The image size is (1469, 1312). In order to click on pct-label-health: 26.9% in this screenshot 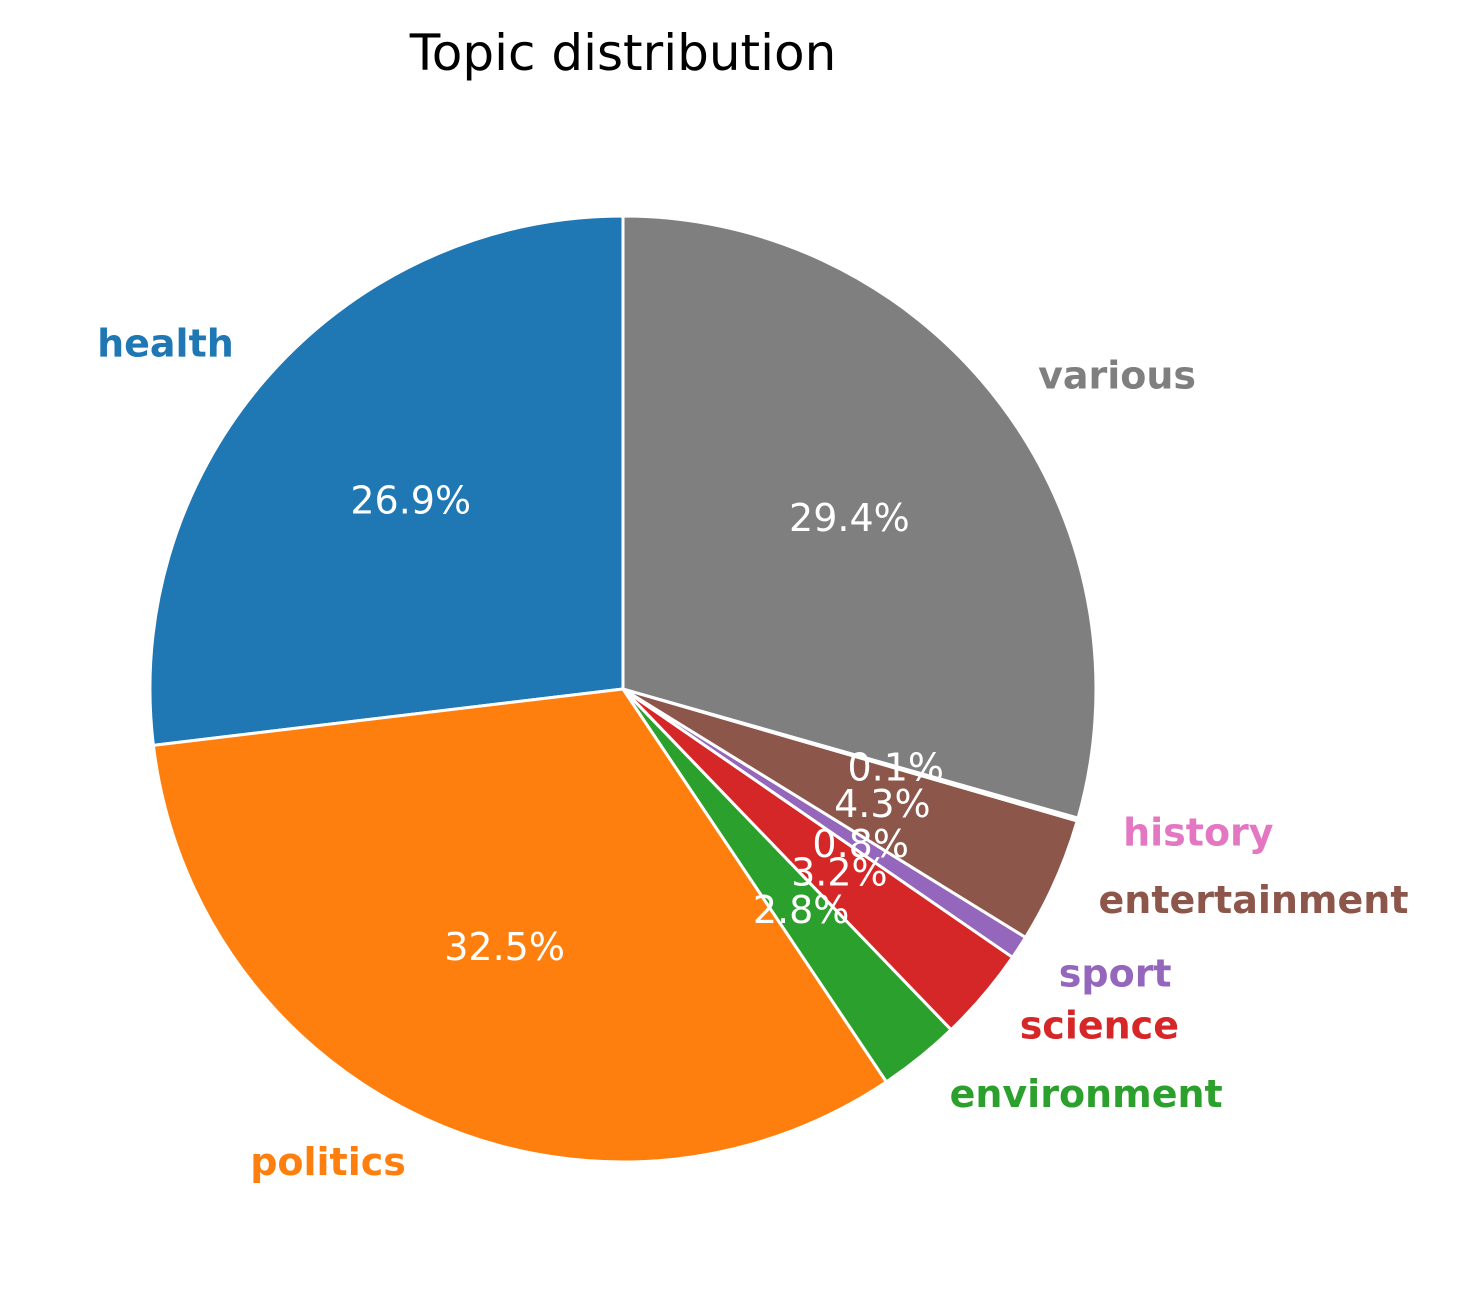, I will do `click(410, 501)`.